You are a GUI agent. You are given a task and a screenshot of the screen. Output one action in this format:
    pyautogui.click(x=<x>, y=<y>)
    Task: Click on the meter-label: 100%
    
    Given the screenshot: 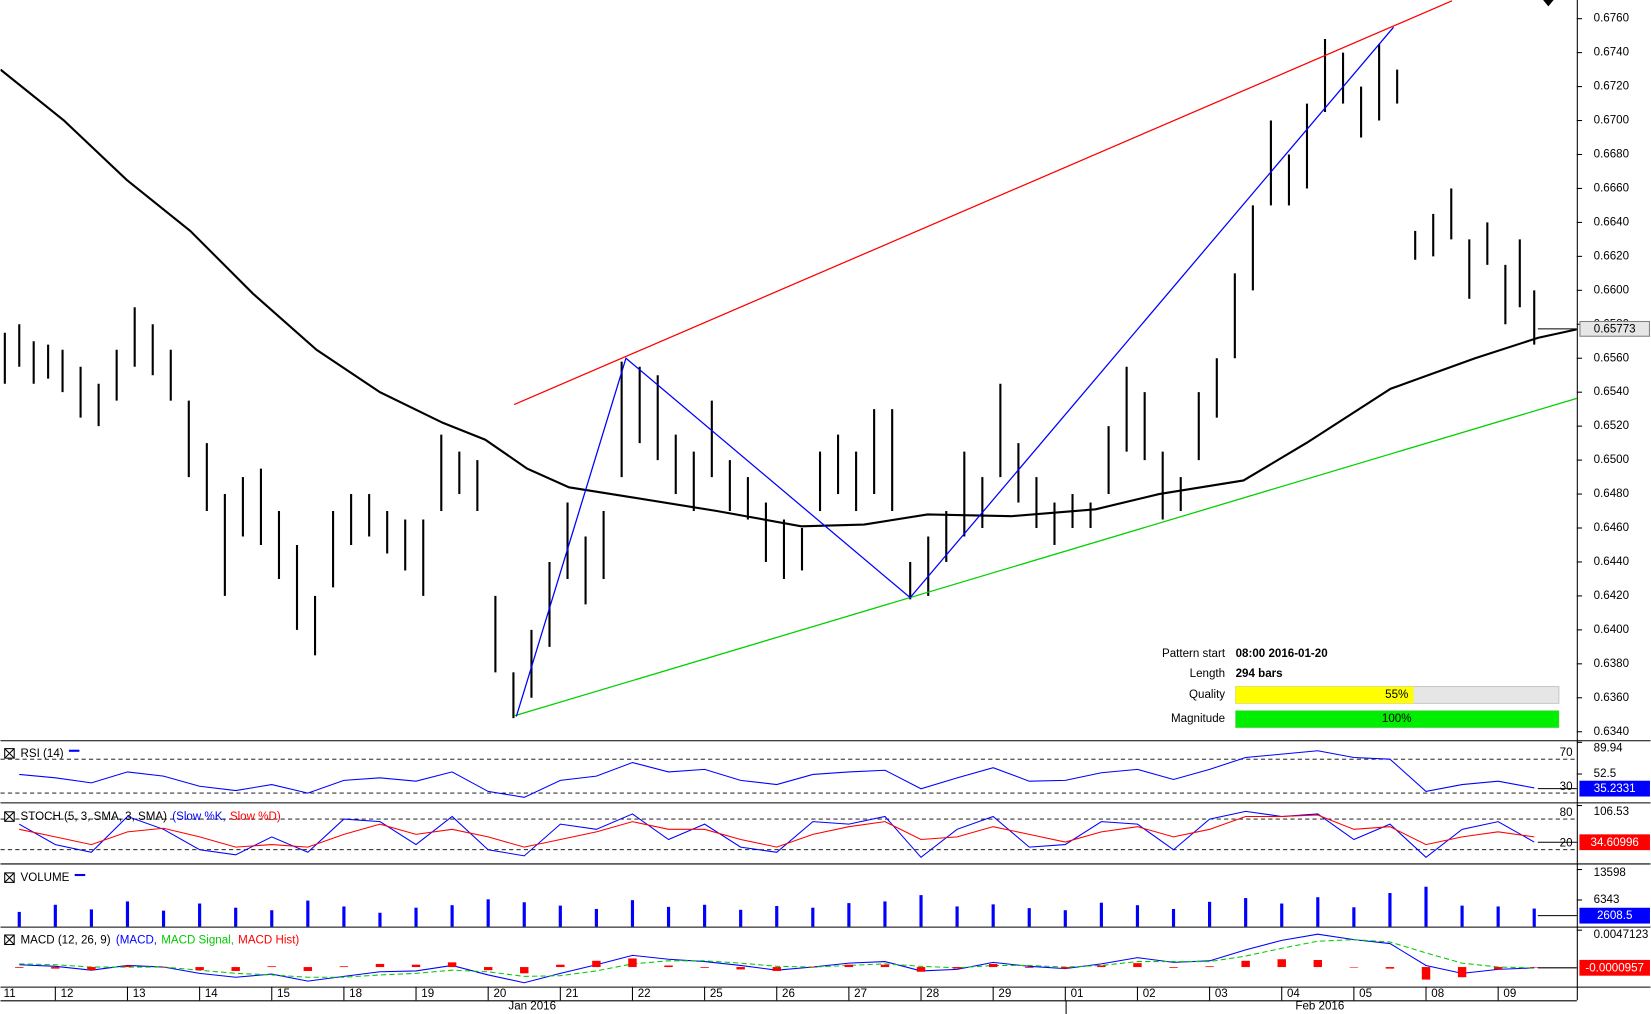 What is the action you would take?
    pyautogui.click(x=1397, y=719)
    